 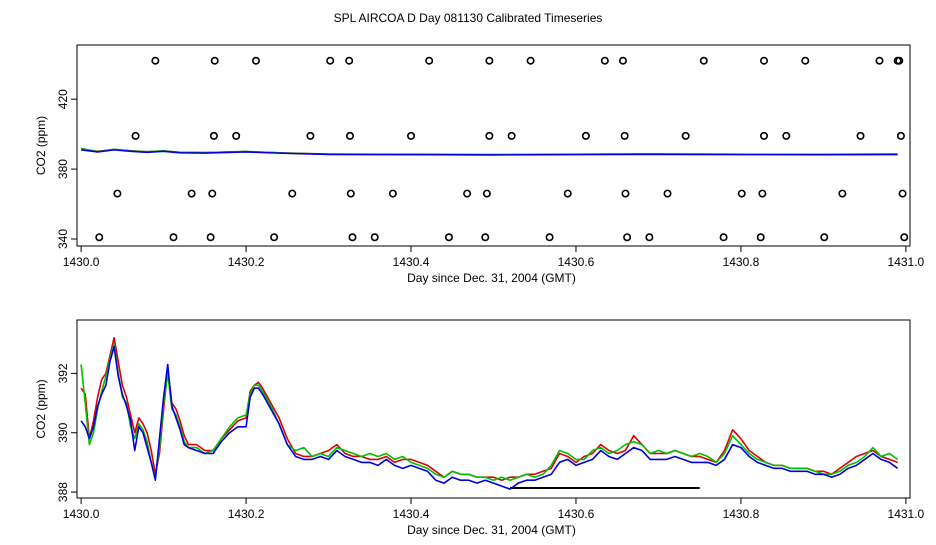 What do you see at coordinates (63, 492) in the screenshot?
I see `y-tick-label: 388` at bounding box center [63, 492].